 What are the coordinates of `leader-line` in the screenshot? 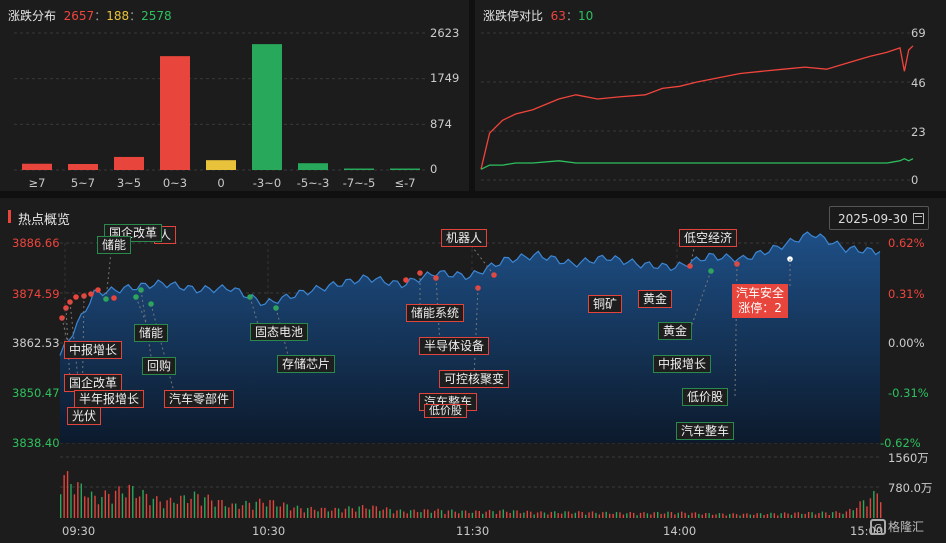 It's located at (476, 333).